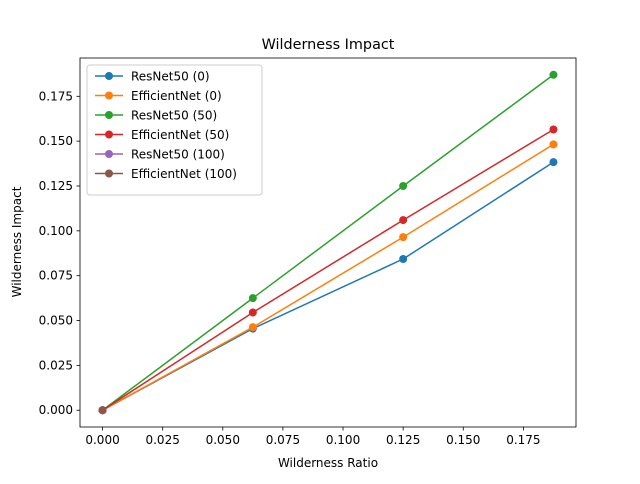 This screenshot has width=640, height=484. Describe the element at coordinates (56, 321) in the screenshot. I see `y-tick-label: 0.050` at that location.